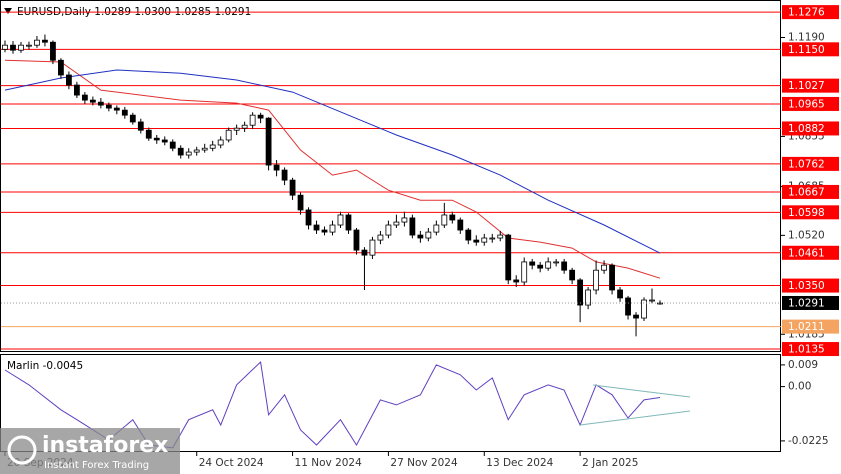 This screenshot has width=841, height=474. Describe the element at coordinates (96, 465) in the screenshot. I see `watermark-tagline: Instant Forex Trading` at that location.